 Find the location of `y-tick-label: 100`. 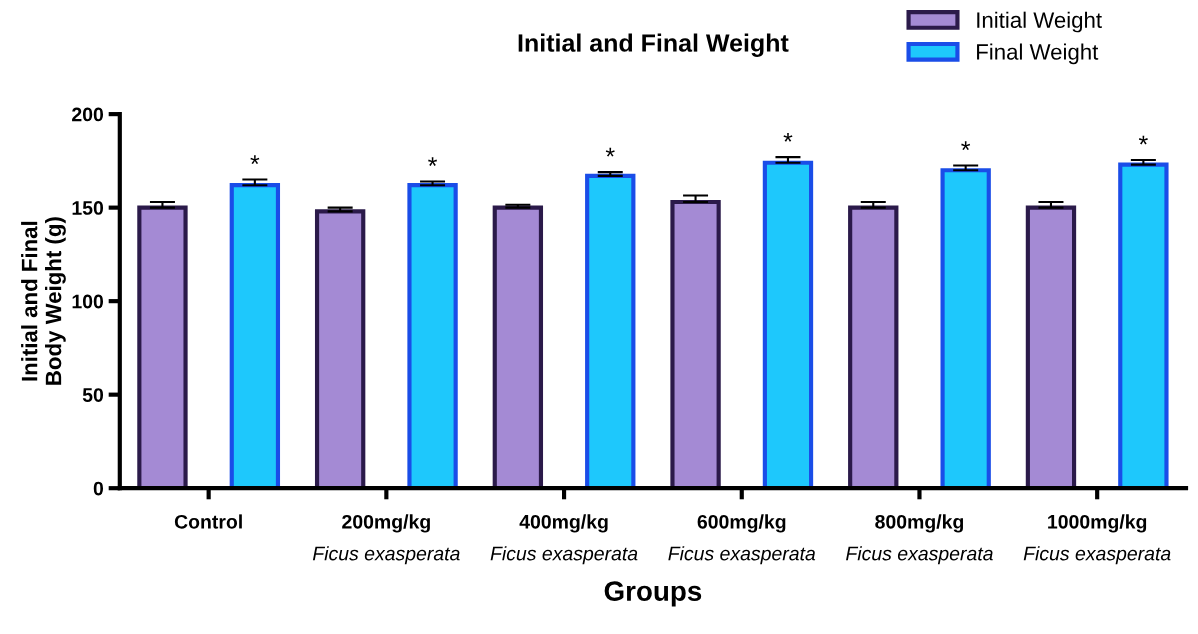

y-tick-label: 100 is located at coordinates (88, 301).